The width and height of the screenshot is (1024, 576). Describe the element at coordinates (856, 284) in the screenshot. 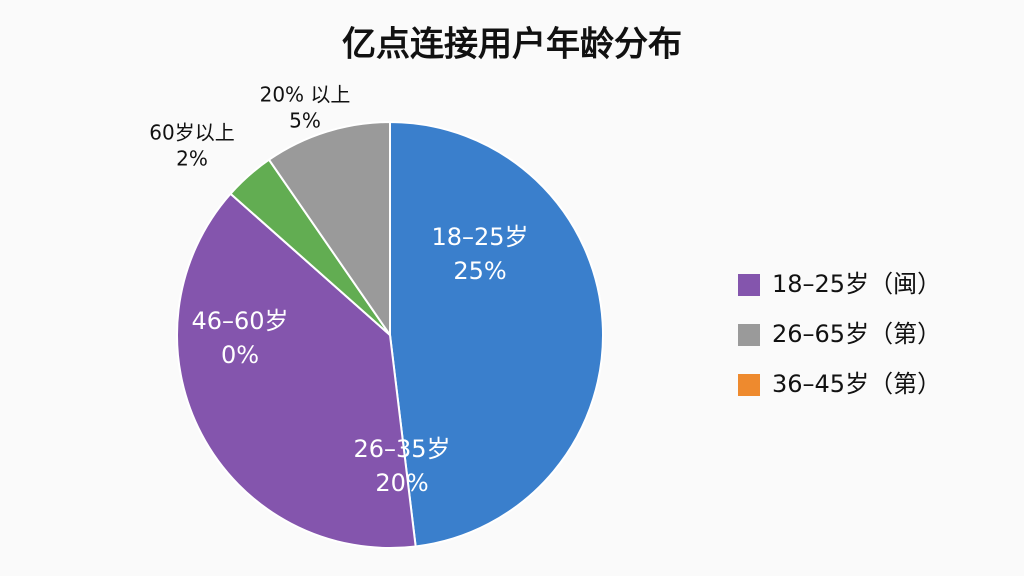

I see `legend-label: 18–25岁（闽）` at that location.